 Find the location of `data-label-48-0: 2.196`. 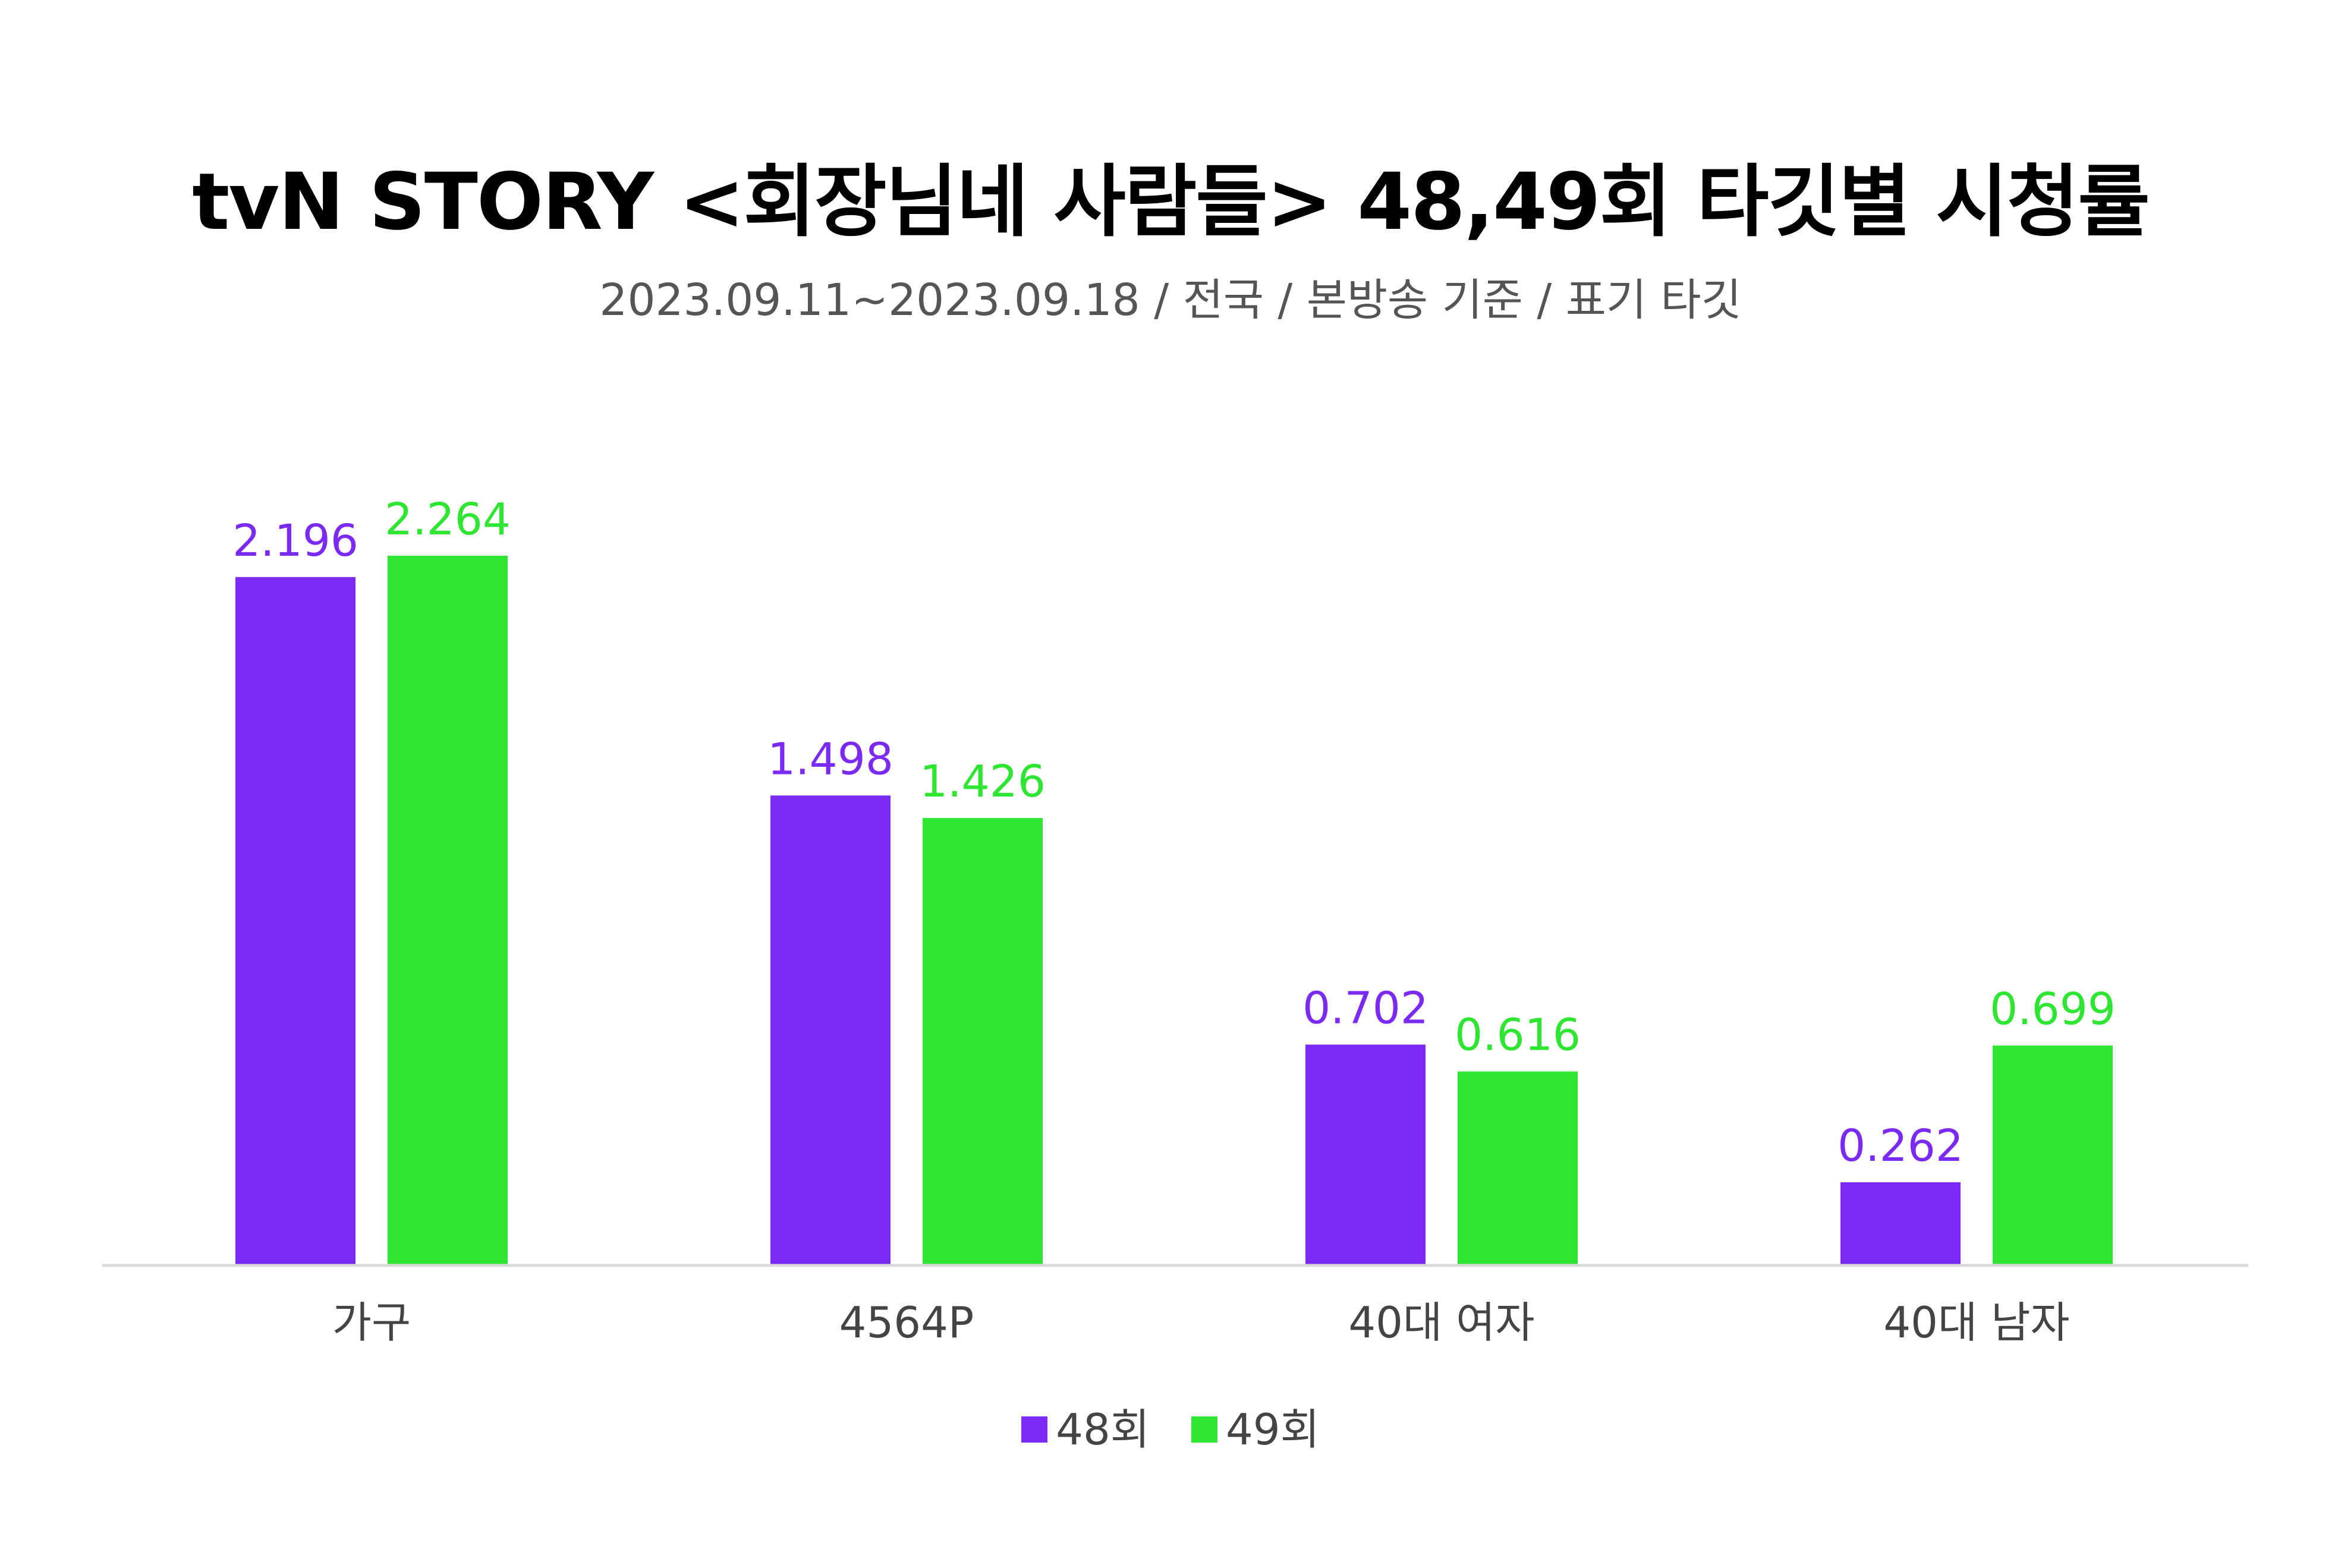

data-label-48-0: 2.196 is located at coordinates (295, 540).